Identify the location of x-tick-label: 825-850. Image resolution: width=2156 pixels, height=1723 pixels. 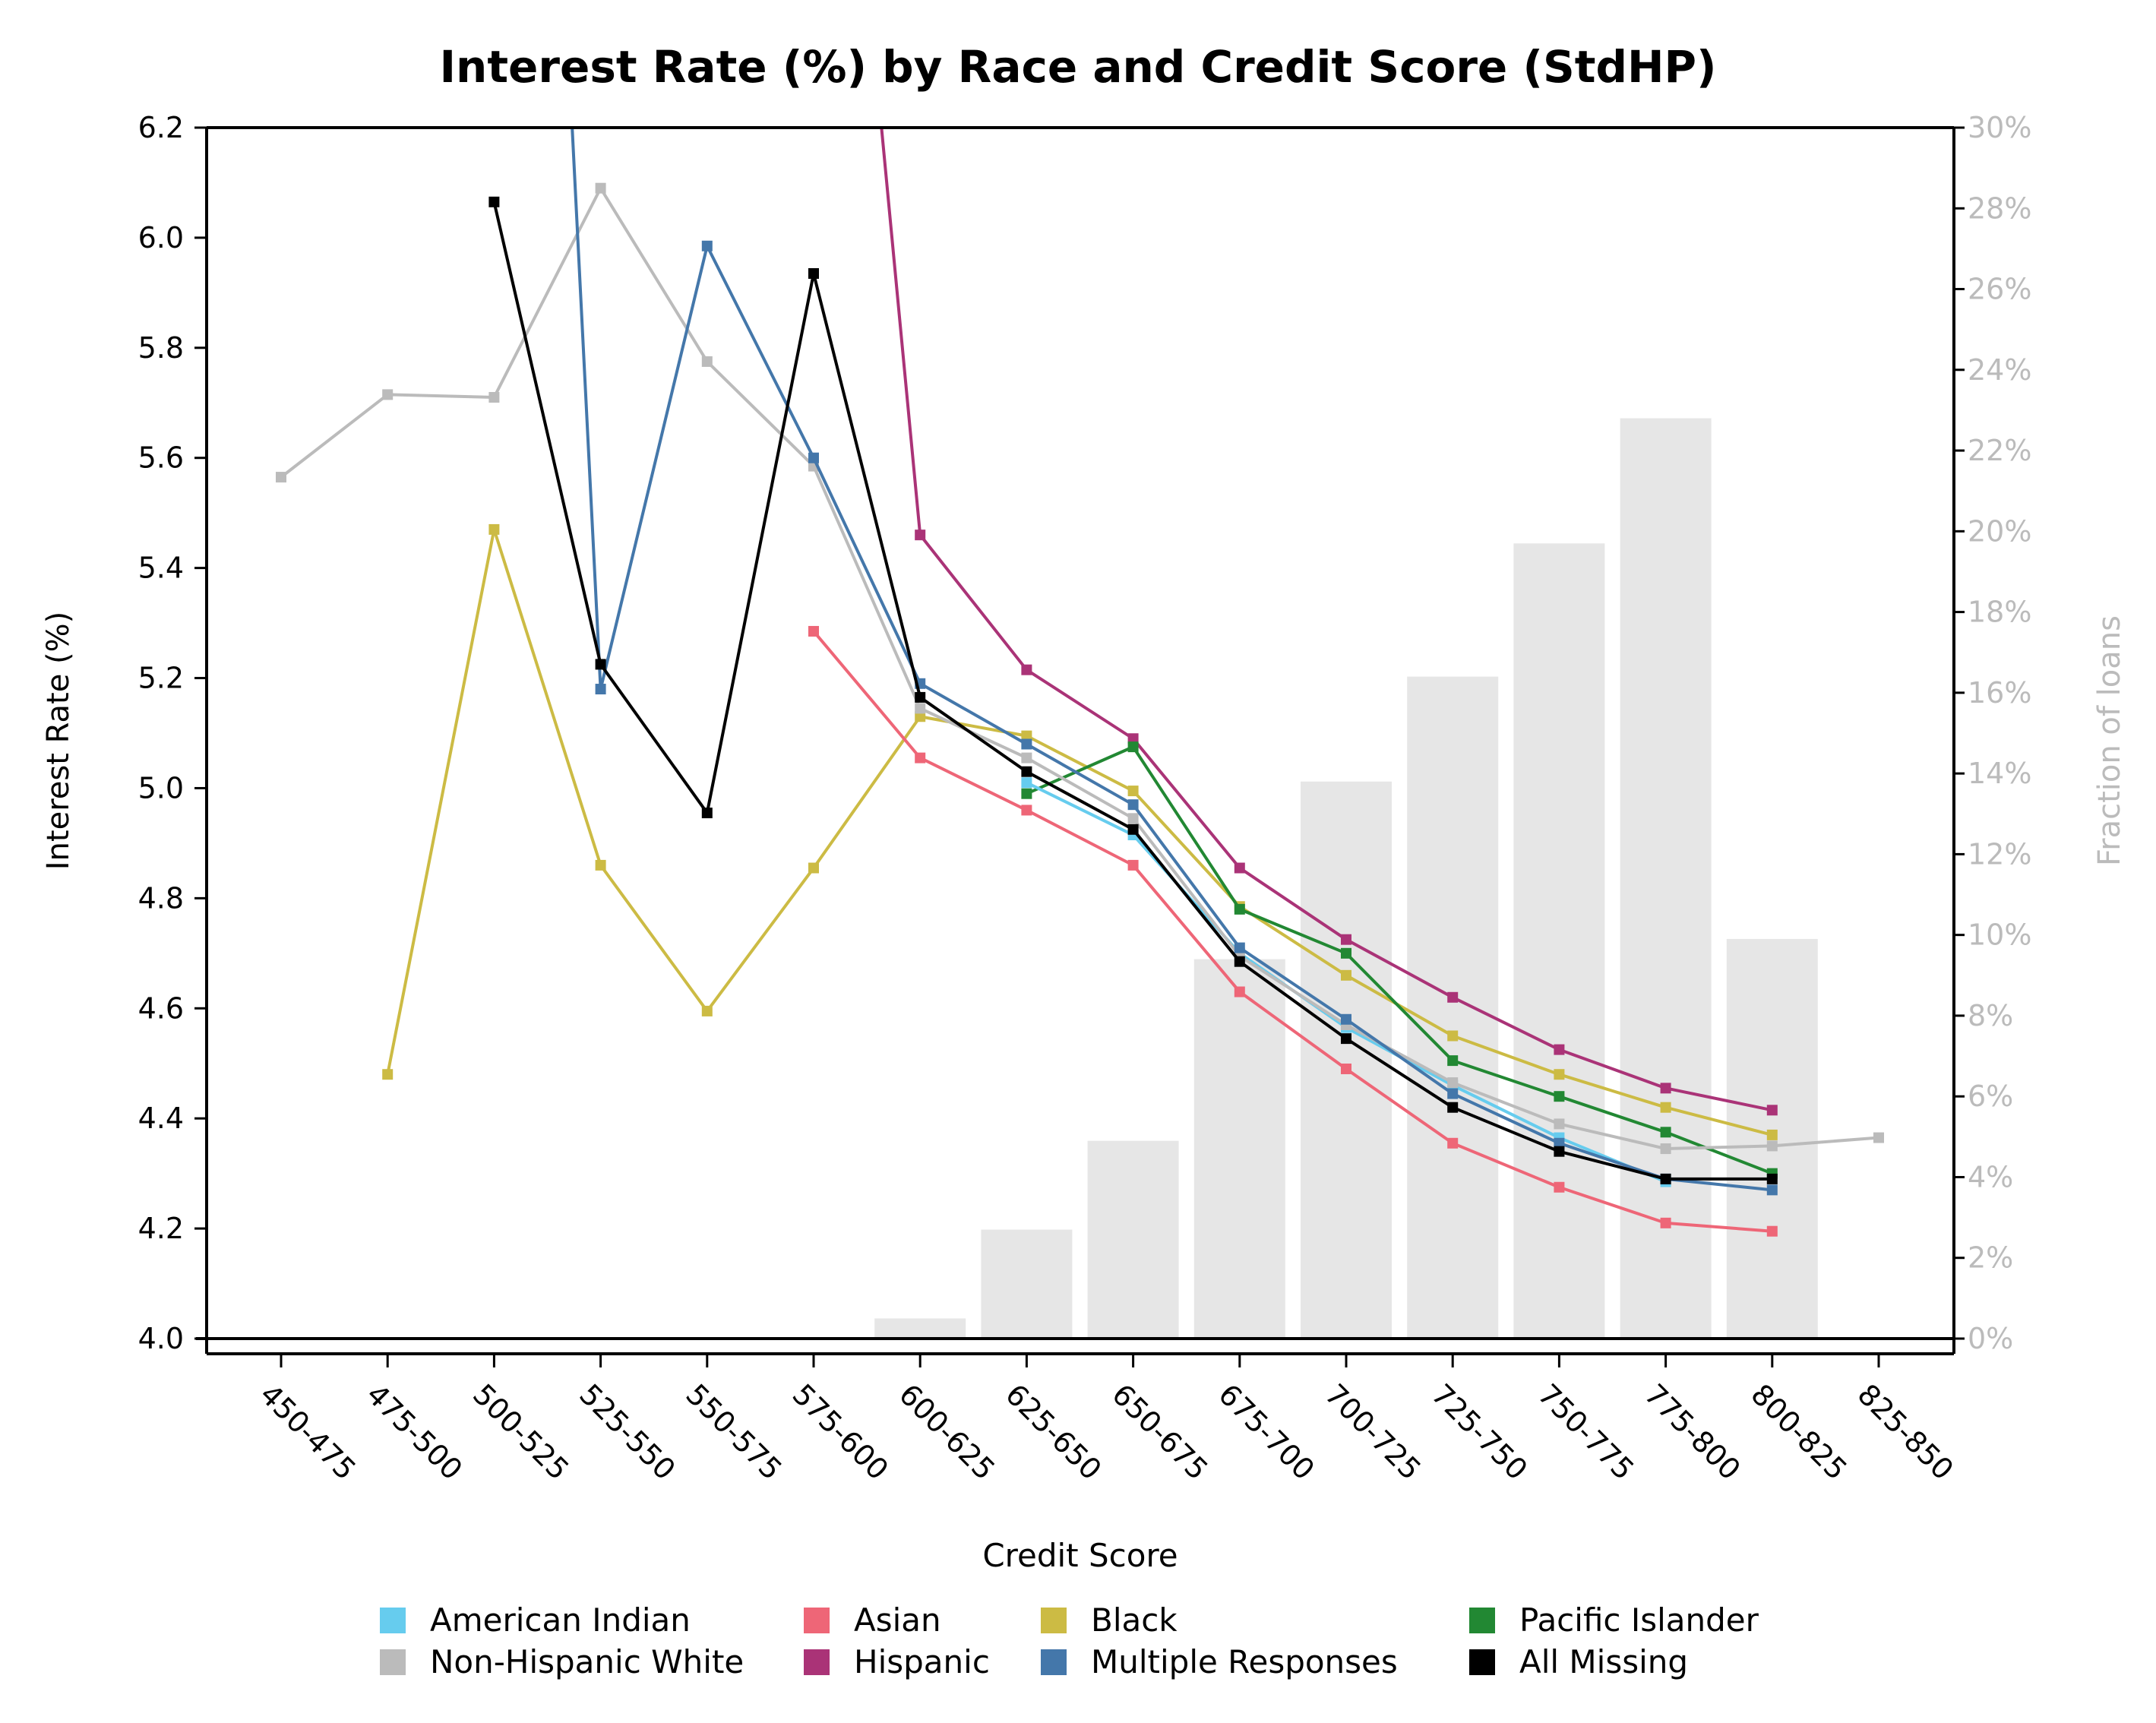
(1906, 1432).